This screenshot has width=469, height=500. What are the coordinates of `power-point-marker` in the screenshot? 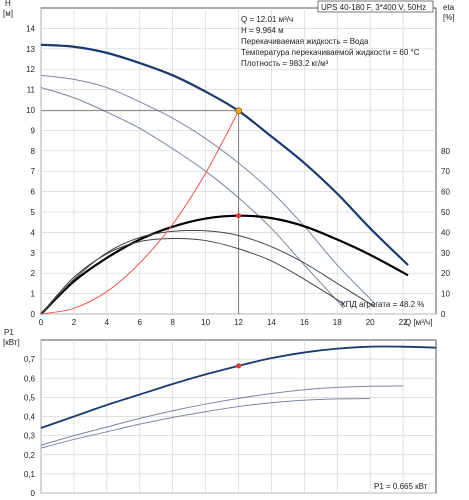 It's located at (239, 366).